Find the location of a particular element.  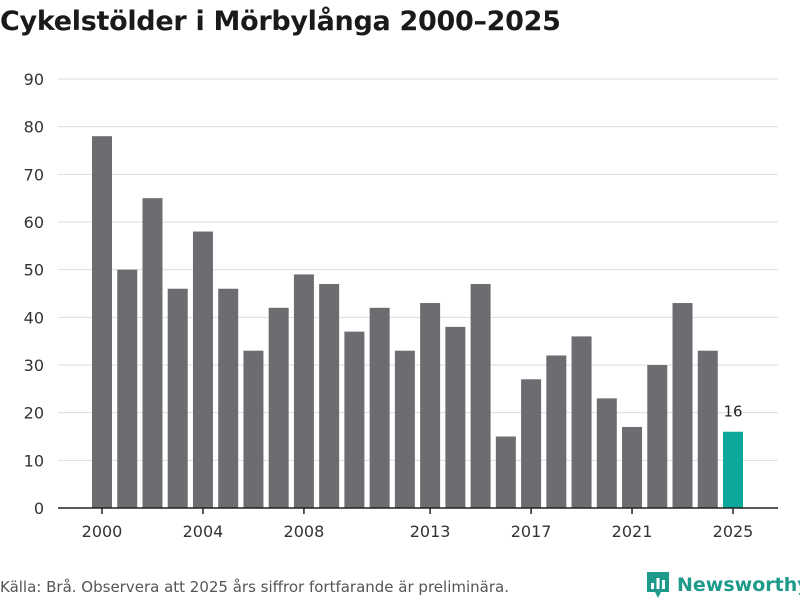

bar-2016 is located at coordinates (505, 472).